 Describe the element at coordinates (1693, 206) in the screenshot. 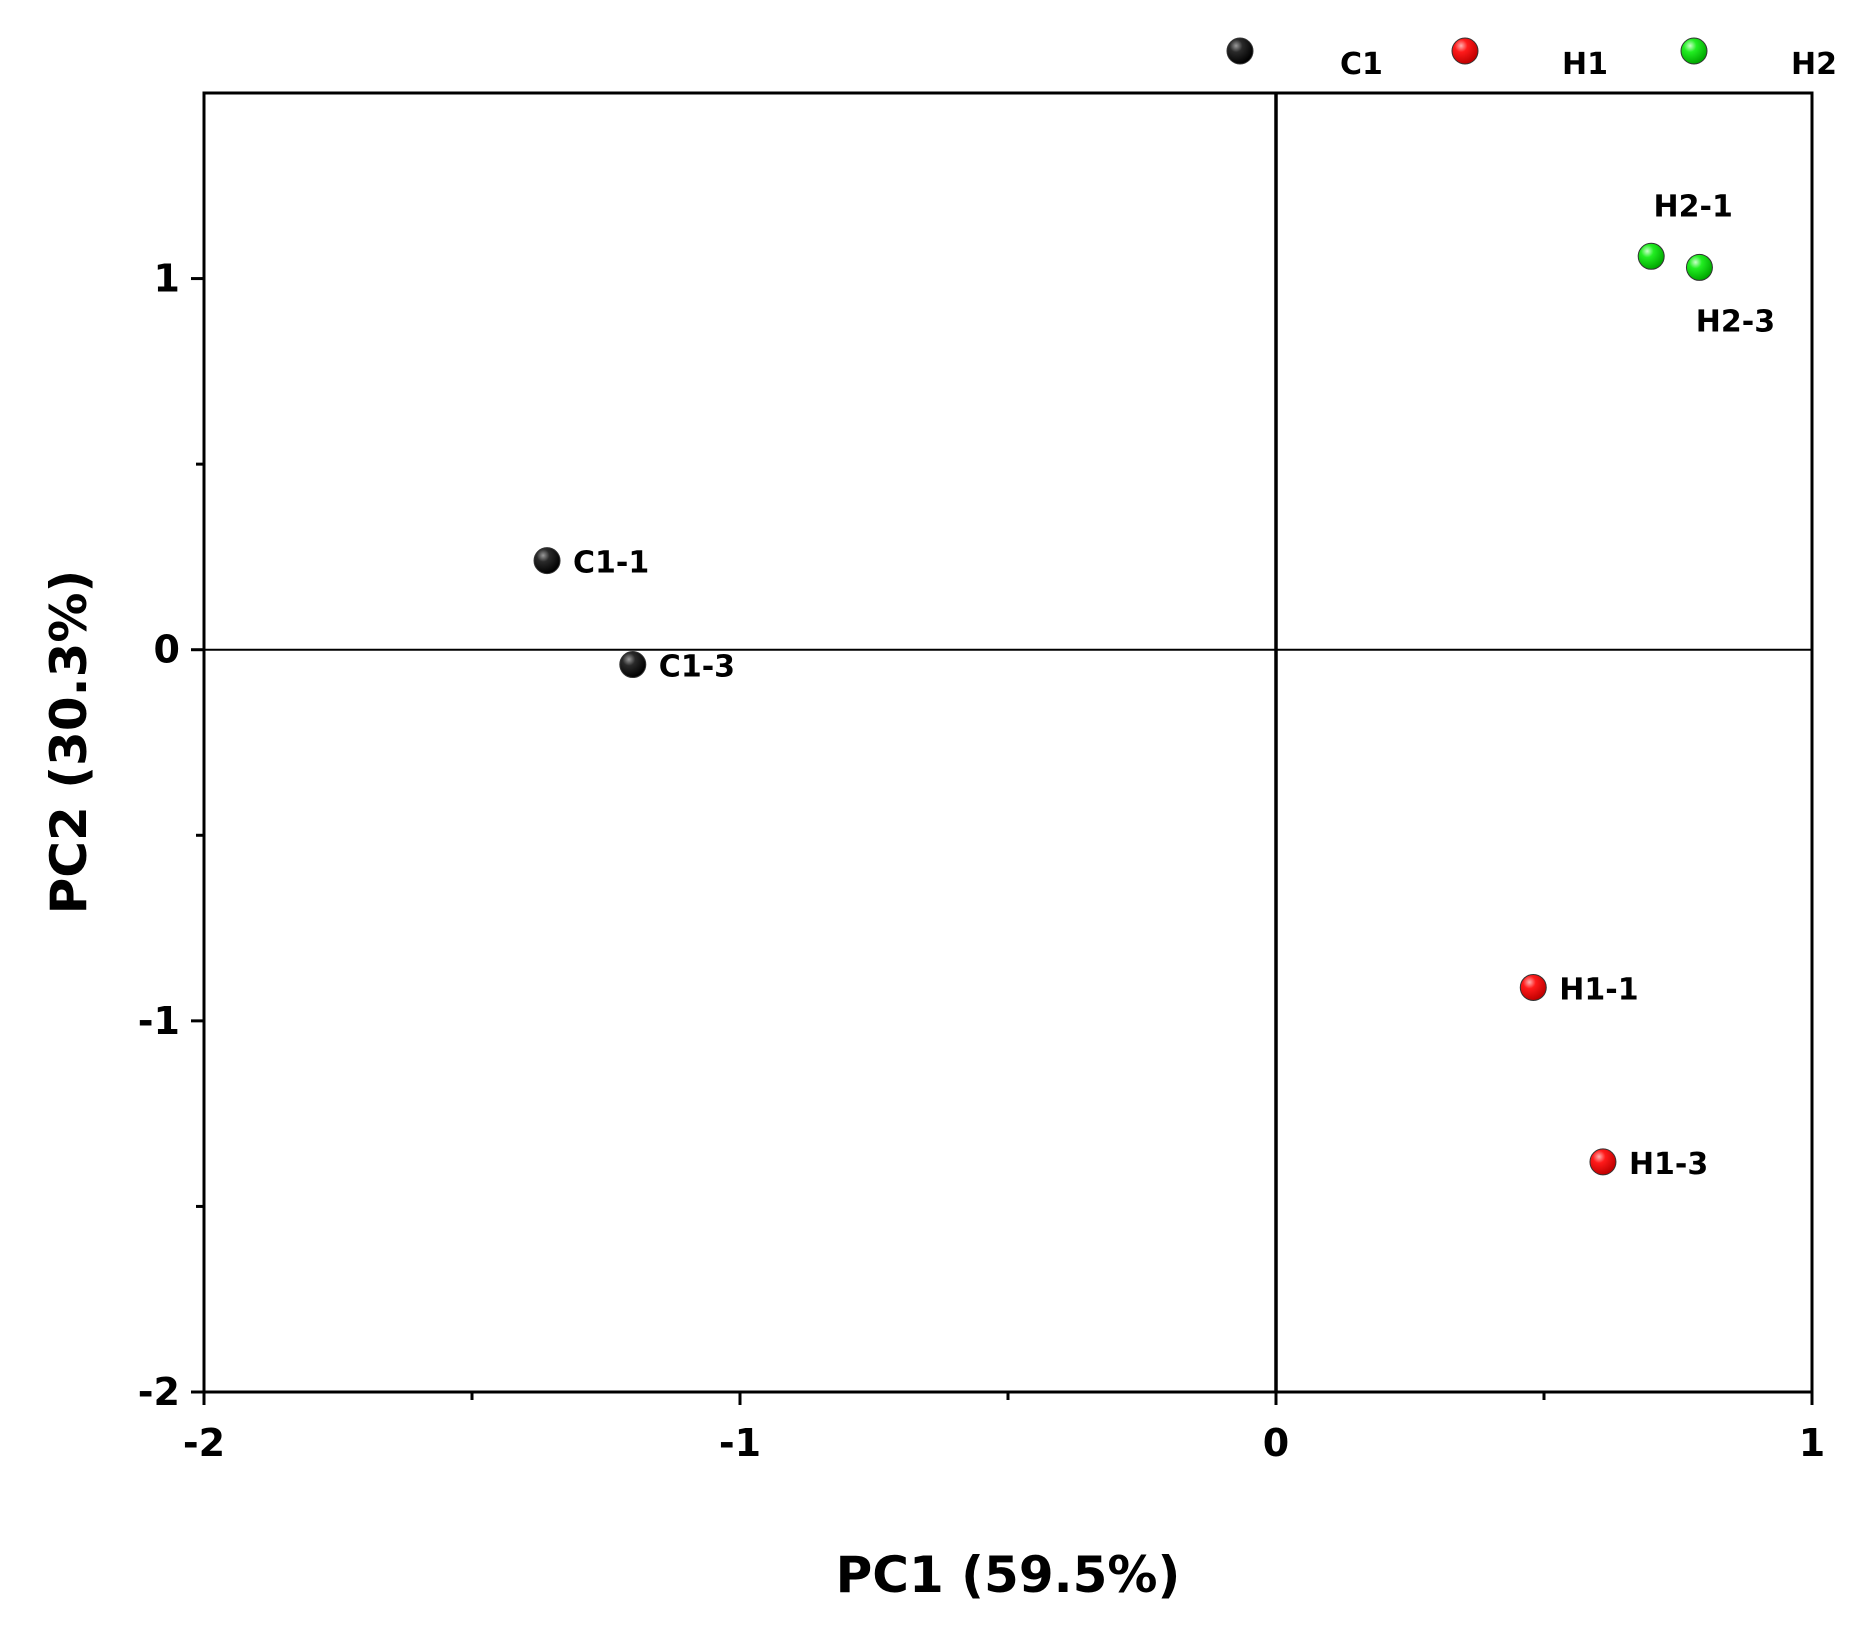

I see `point-label: H2-1` at that location.